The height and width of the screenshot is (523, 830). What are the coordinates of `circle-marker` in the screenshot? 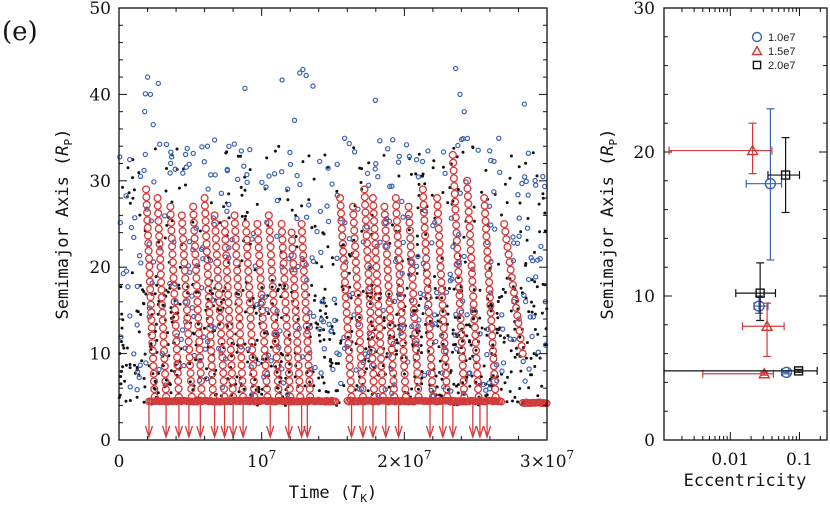 It's located at (759, 306).